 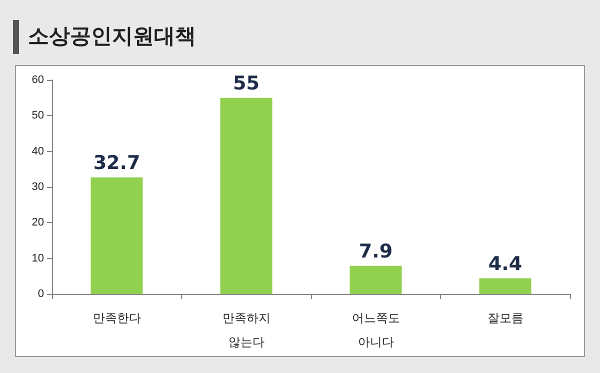 What do you see at coordinates (38, 258) in the screenshot?
I see `y-tick-label: 10` at bounding box center [38, 258].